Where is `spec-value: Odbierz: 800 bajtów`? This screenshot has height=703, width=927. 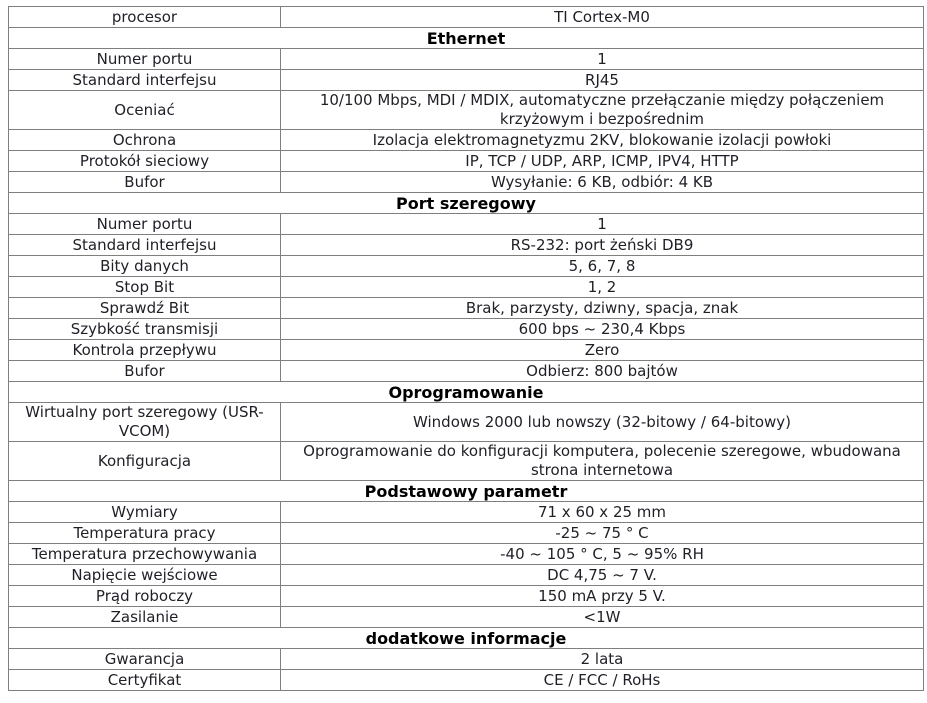 spec-value: Odbierz: 800 bajtów is located at coordinates (602, 371).